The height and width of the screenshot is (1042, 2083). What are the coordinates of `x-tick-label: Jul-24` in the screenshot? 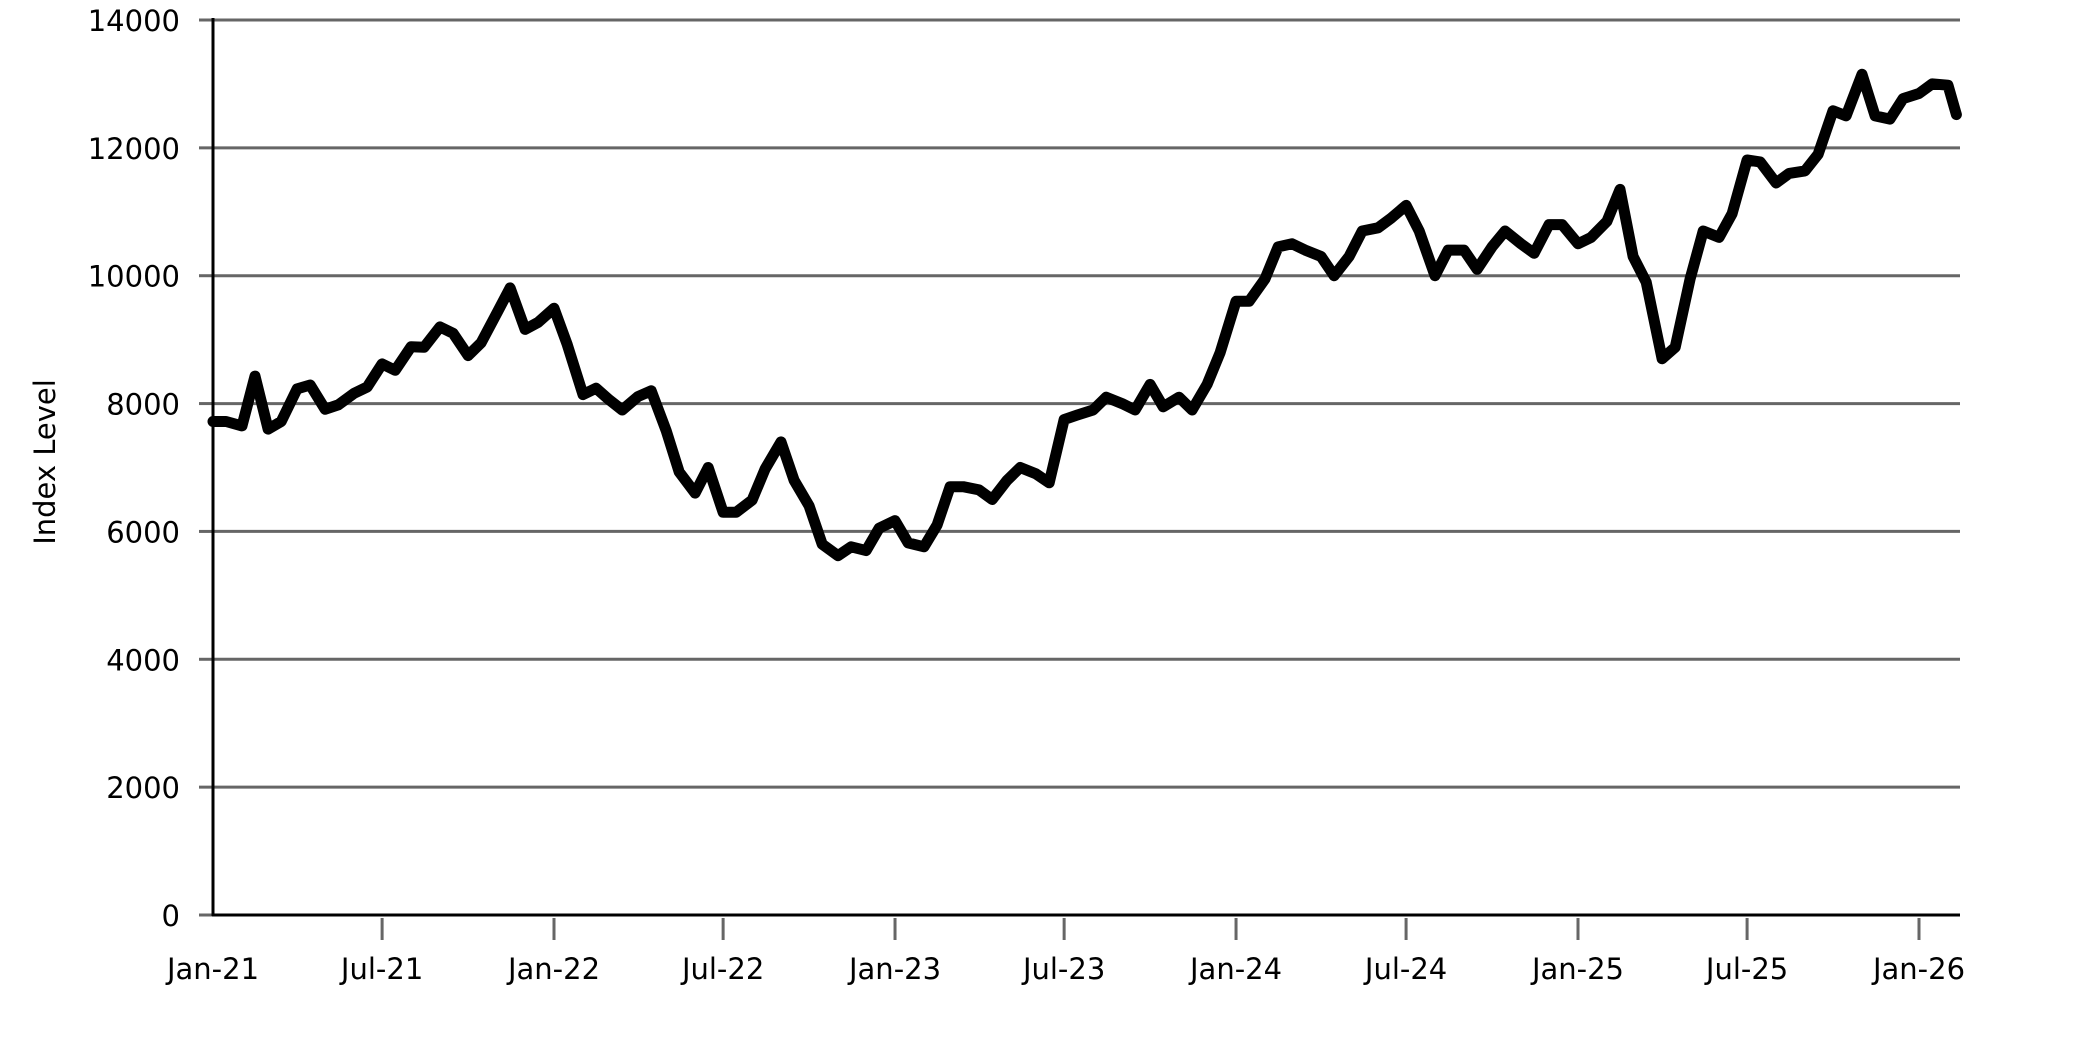 It's located at (1405, 969).